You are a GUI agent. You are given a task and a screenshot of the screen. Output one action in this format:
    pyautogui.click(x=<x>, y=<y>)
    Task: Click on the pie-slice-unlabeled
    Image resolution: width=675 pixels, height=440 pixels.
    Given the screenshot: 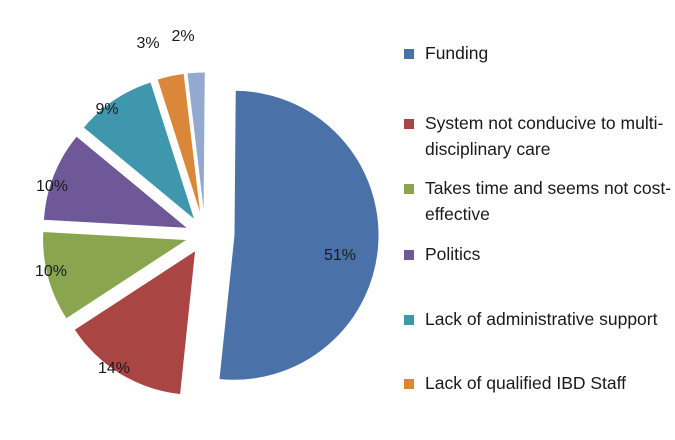 What is the action you would take?
    pyautogui.click(x=196, y=144)
    